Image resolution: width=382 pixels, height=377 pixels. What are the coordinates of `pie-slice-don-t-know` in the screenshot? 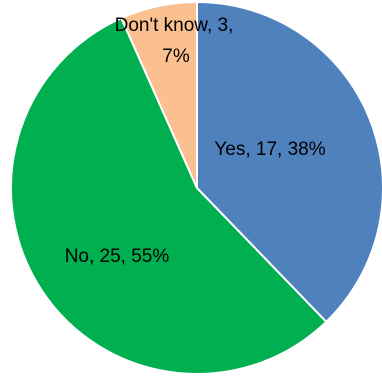 It's located at (159, 94).